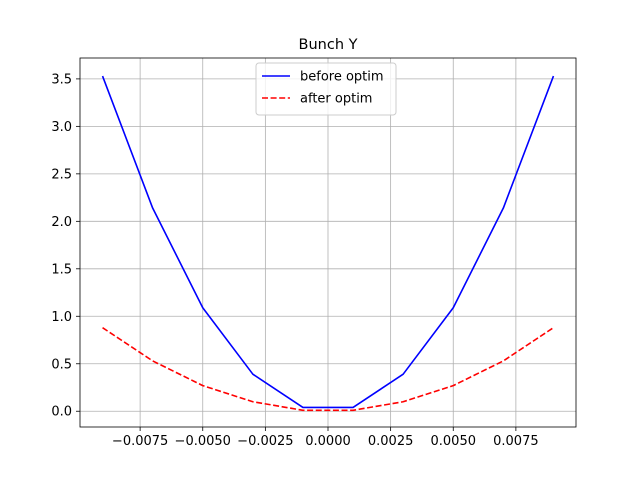 This screenshot has width=640, height=480. I want to click on y-tick-label: 2.5, so click(61, 174).